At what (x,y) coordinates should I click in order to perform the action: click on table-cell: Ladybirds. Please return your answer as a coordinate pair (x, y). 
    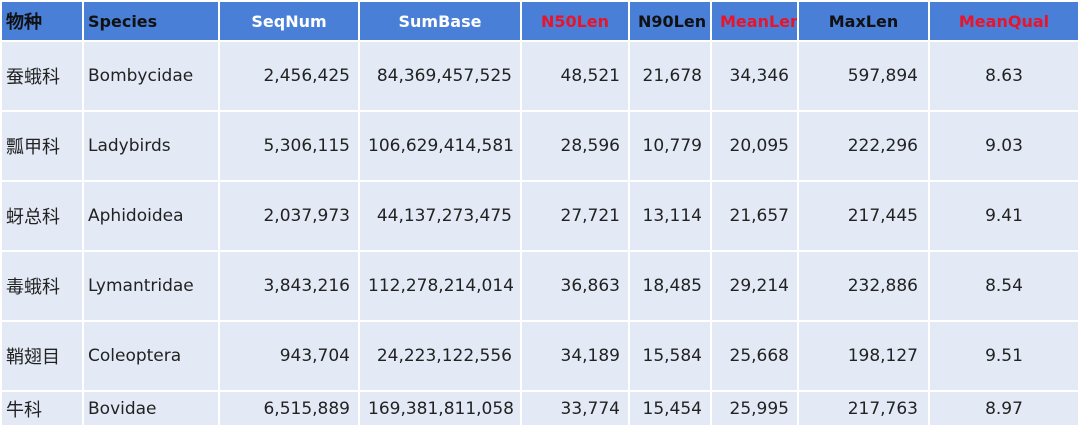
    Looking at the image, I should click on (151, 146).